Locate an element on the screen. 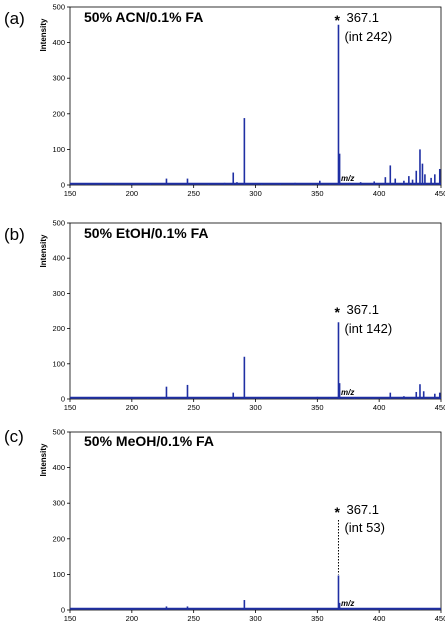  panel-title: 50% MeOH/0.1% FA is located at coordinates (149, 441).